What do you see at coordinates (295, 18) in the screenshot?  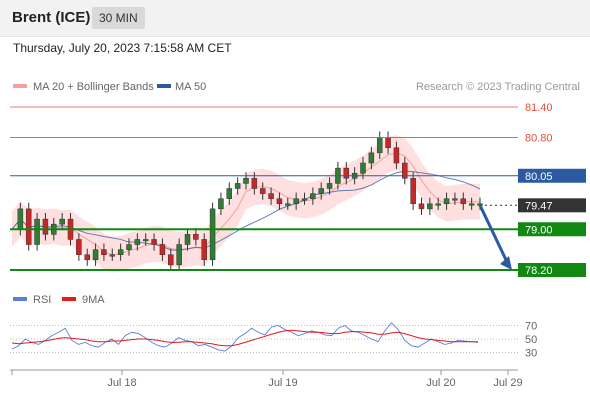 I see `chart-header: Brent (ICE) 30 MIN` at bounding box center [295, 18].